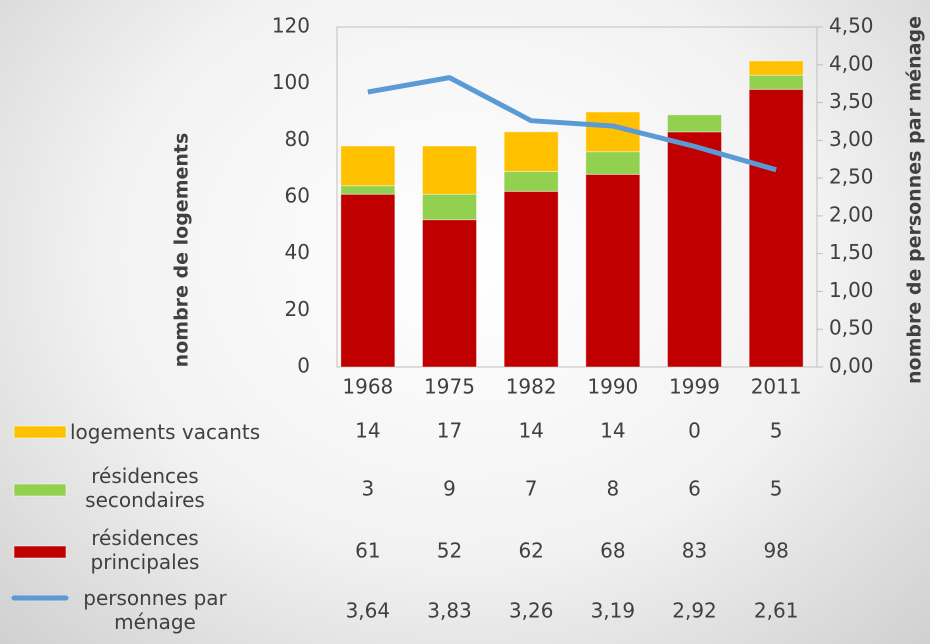 This screenshot has height=644, width=930. Describe the element at coordinates (612, 551) in the screenshot. I see `table-cell: 68` at that location.